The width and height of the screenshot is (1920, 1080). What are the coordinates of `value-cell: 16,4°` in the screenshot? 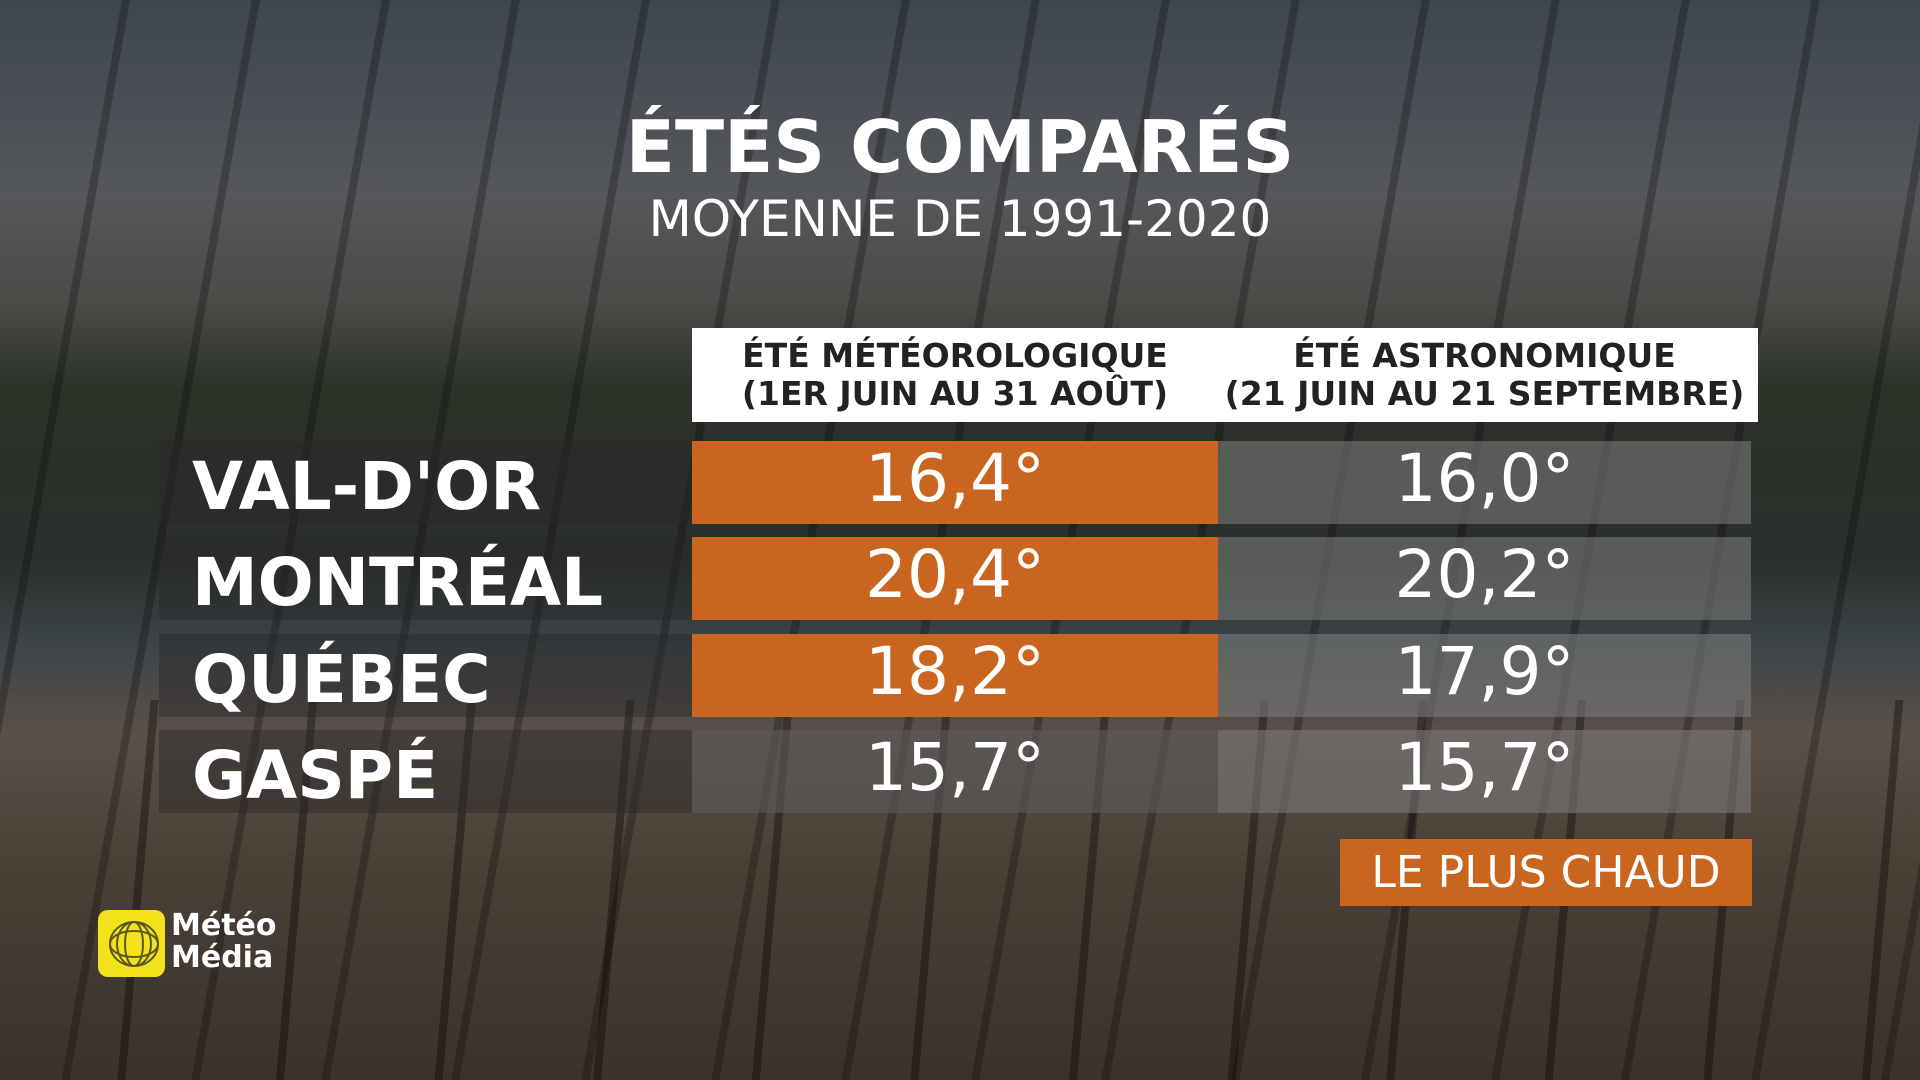 It's located at (955, 482).